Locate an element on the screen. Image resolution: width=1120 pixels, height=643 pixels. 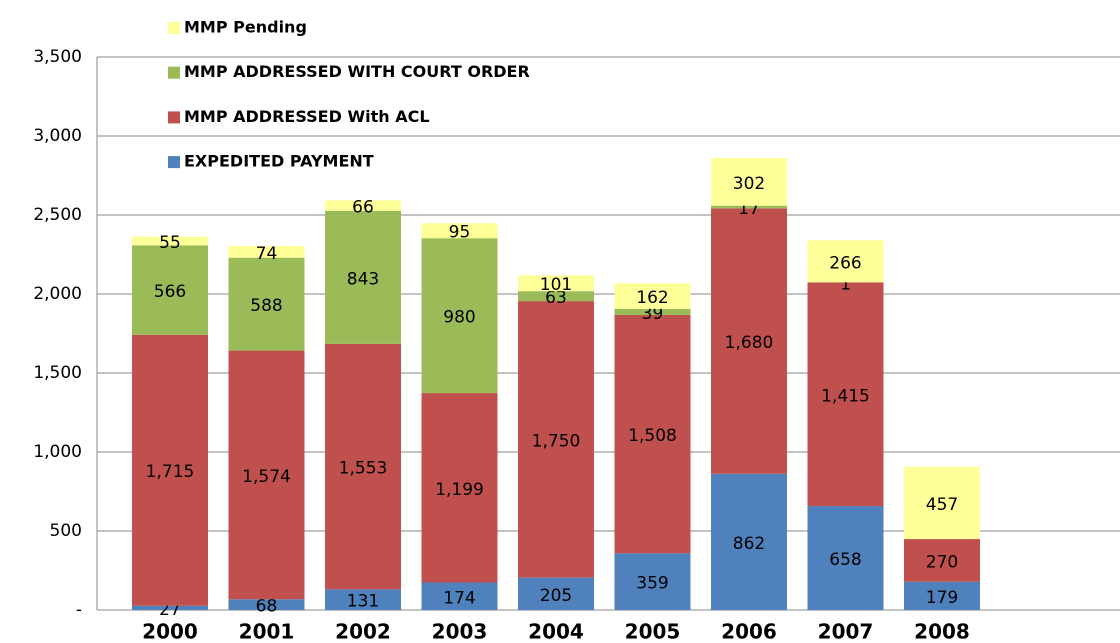
data-label: 1,680 is located at coordinates (749, 343).